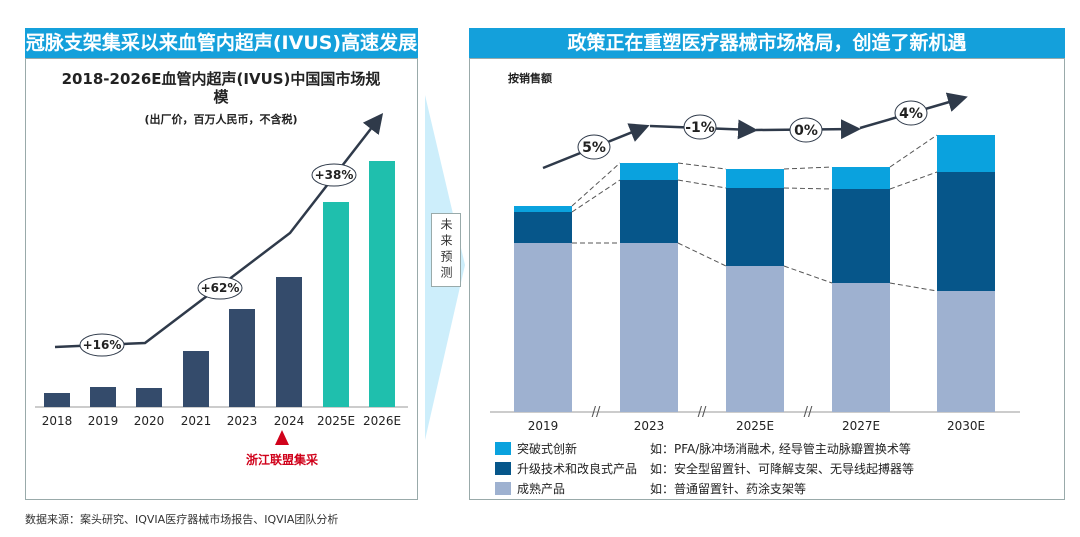 Image resolution: width=1080 pixels, height=537 pixels. Describe the element at coordinates (577, 468) in the screenshot. I see `legend-label: 升级技术和改良式产品` at that location.